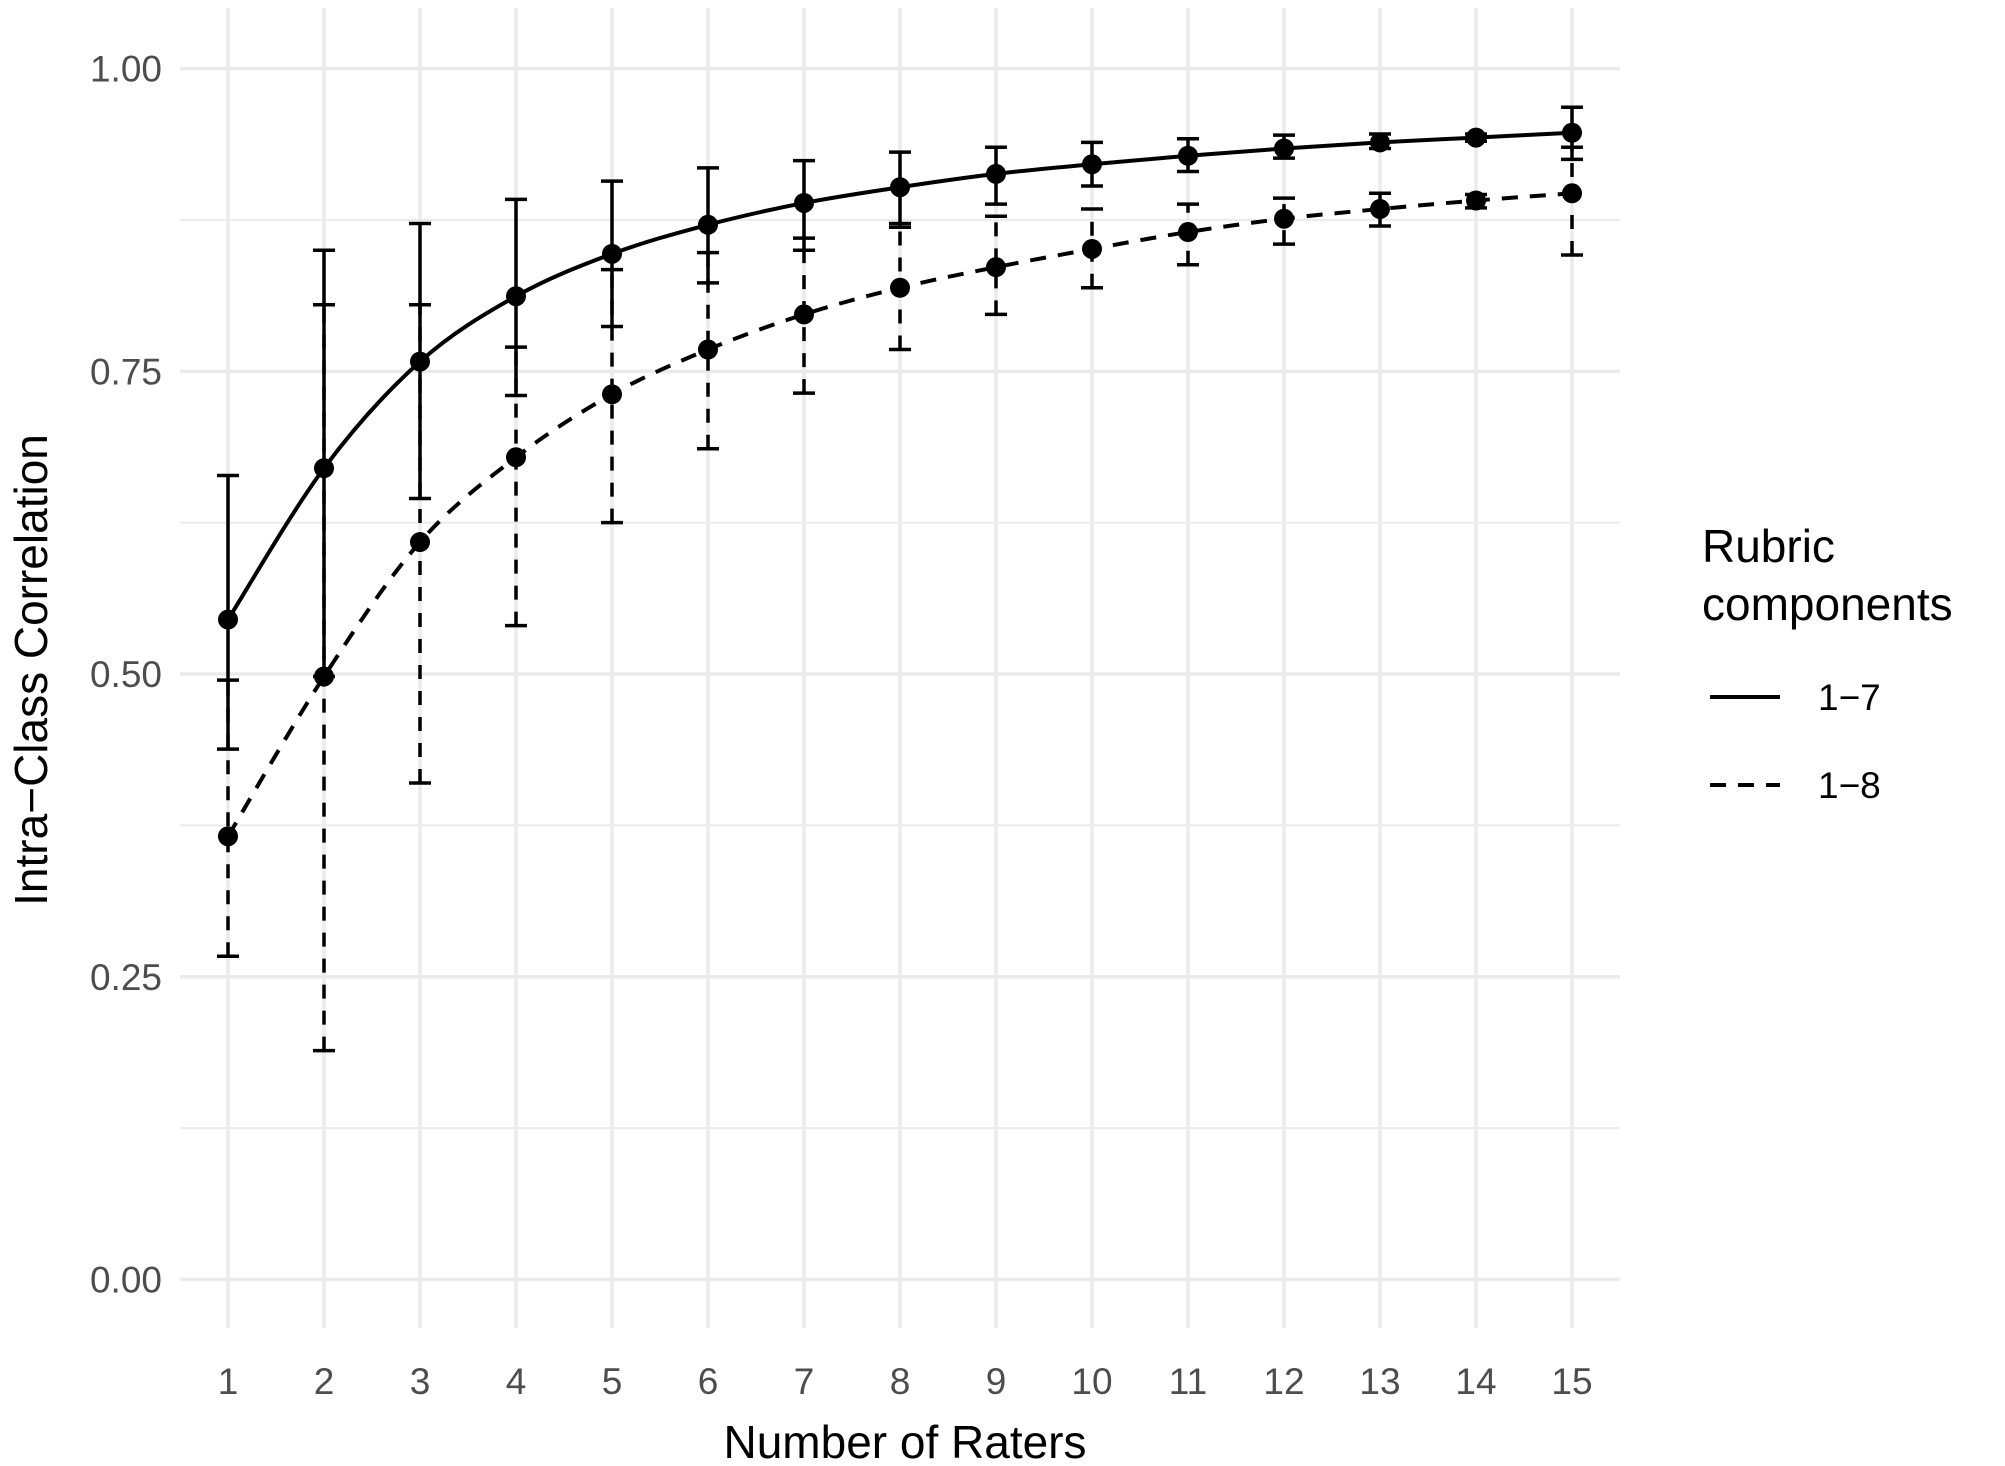 This screenshot has height=1466, width=2005. Describe the element at coordinates (1571, 1381) in the screenshot. I see `x-tick-label-15: 15` at that location.